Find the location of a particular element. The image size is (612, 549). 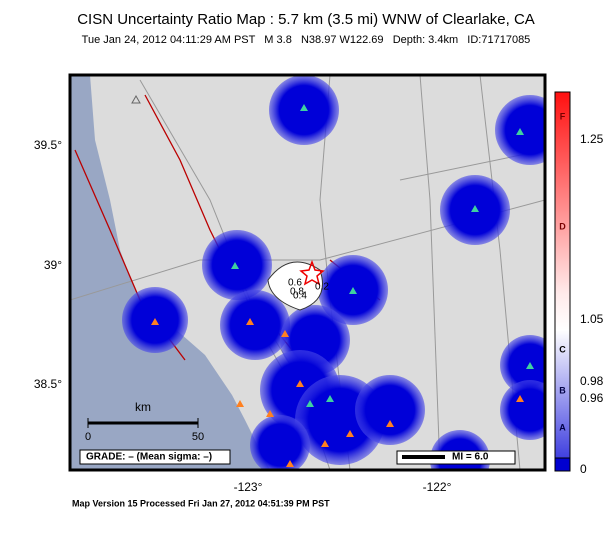

contour-label: 0.6 is located at coordinates (295, 283).